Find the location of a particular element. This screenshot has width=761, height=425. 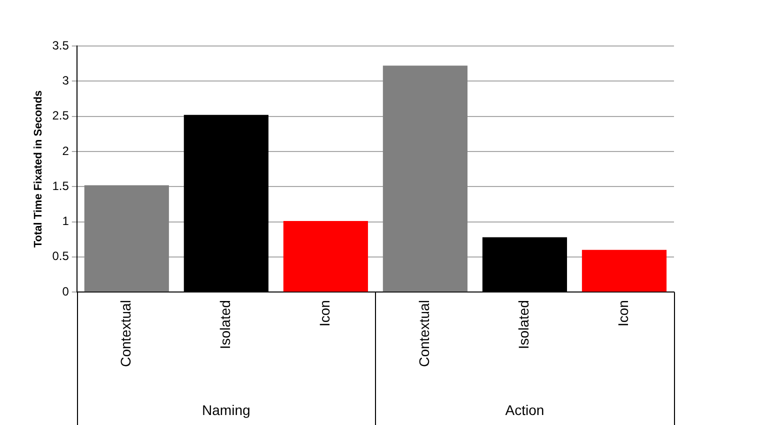

y-tick-label: 1.5 is located at coordinates (61, 185).